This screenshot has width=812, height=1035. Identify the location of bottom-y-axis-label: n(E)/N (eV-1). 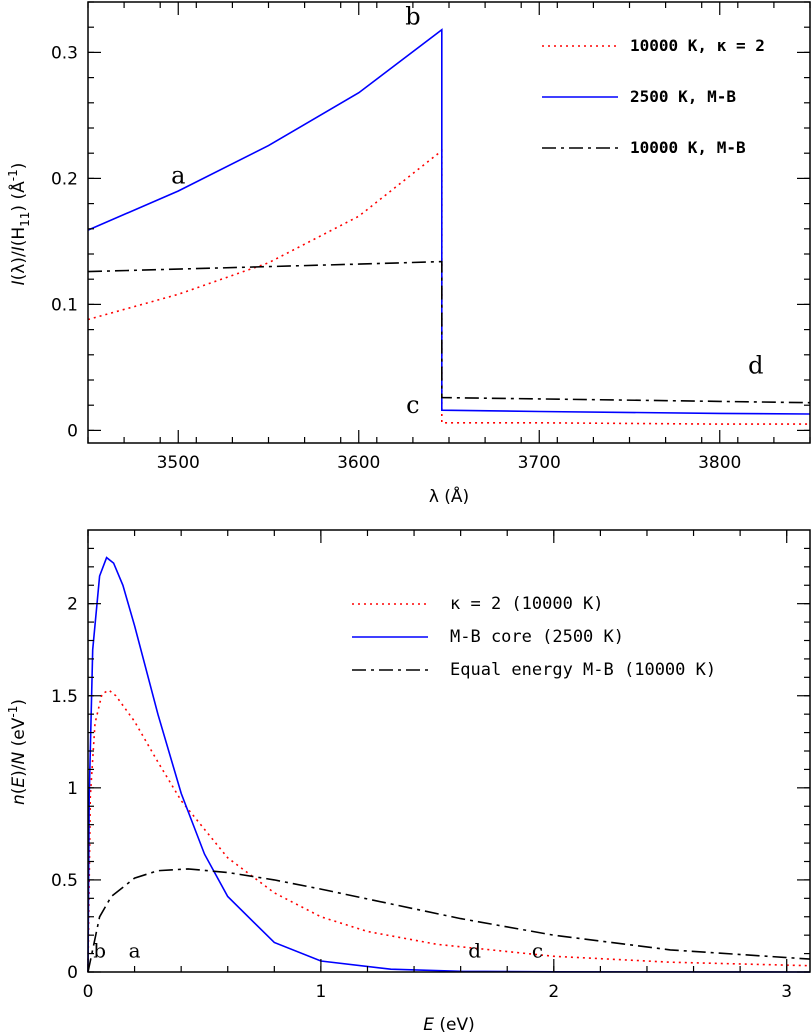
(17, 752).